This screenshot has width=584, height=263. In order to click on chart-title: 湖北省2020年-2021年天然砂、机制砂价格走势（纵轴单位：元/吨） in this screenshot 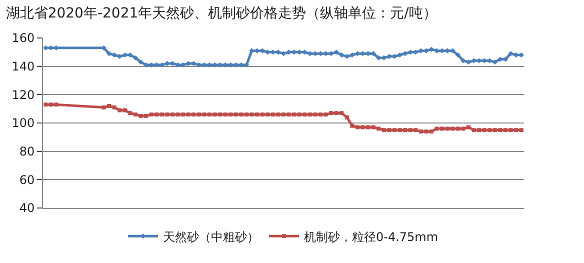, I will do `click(221, 14)`.